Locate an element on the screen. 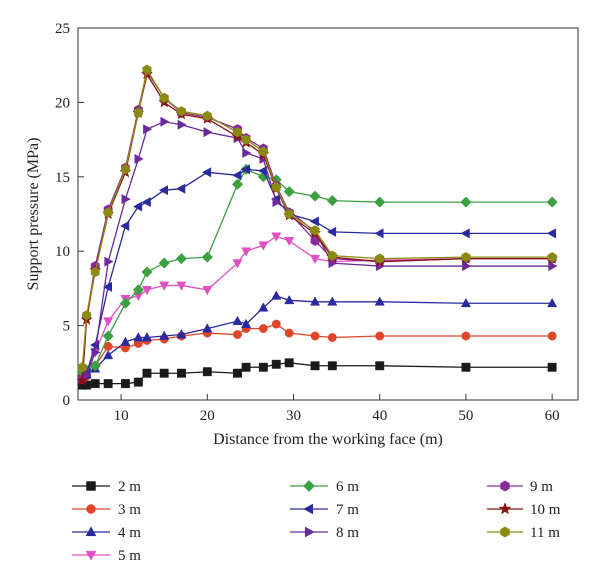  x-tick-label: 50 is located at coordinates (465, 416).